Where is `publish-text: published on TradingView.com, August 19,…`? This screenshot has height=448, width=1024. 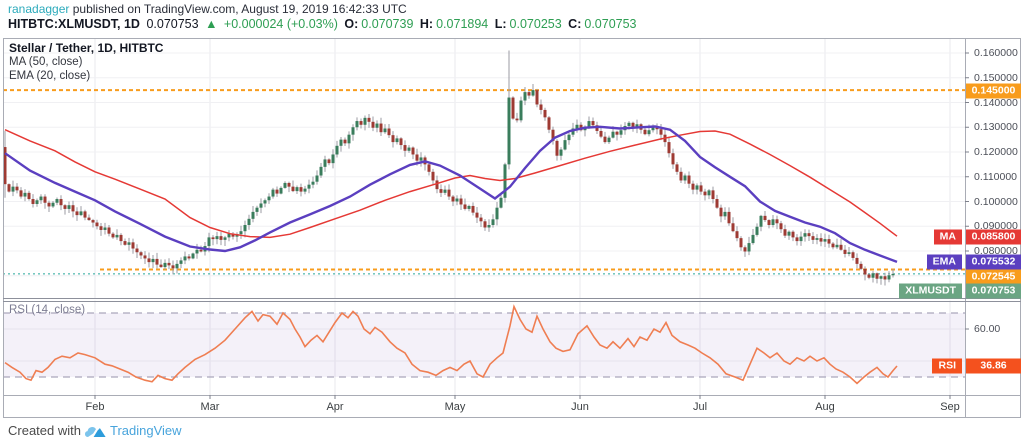 publish-text: published on TradingView.com, August 19,… is located at coordinates (238, 9).